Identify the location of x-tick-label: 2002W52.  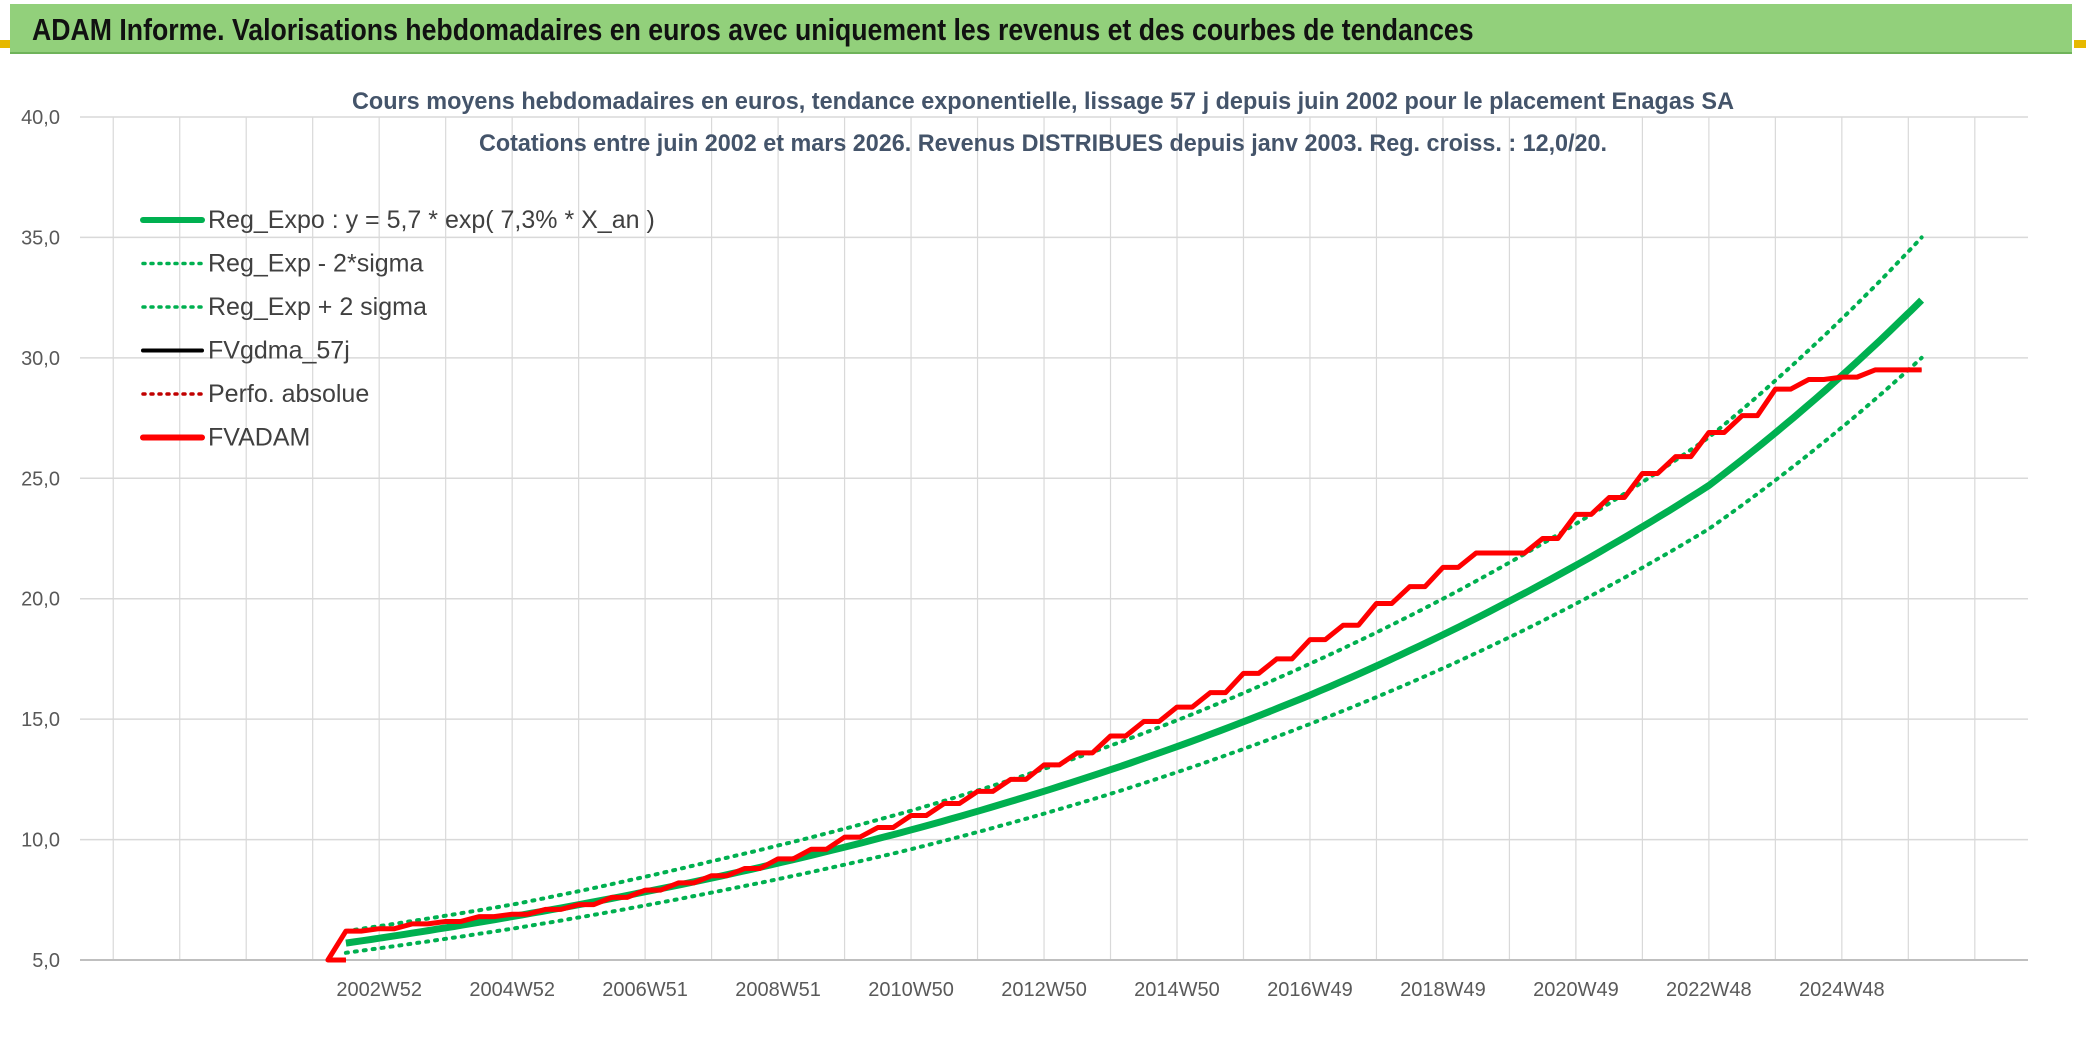
(379, 990).